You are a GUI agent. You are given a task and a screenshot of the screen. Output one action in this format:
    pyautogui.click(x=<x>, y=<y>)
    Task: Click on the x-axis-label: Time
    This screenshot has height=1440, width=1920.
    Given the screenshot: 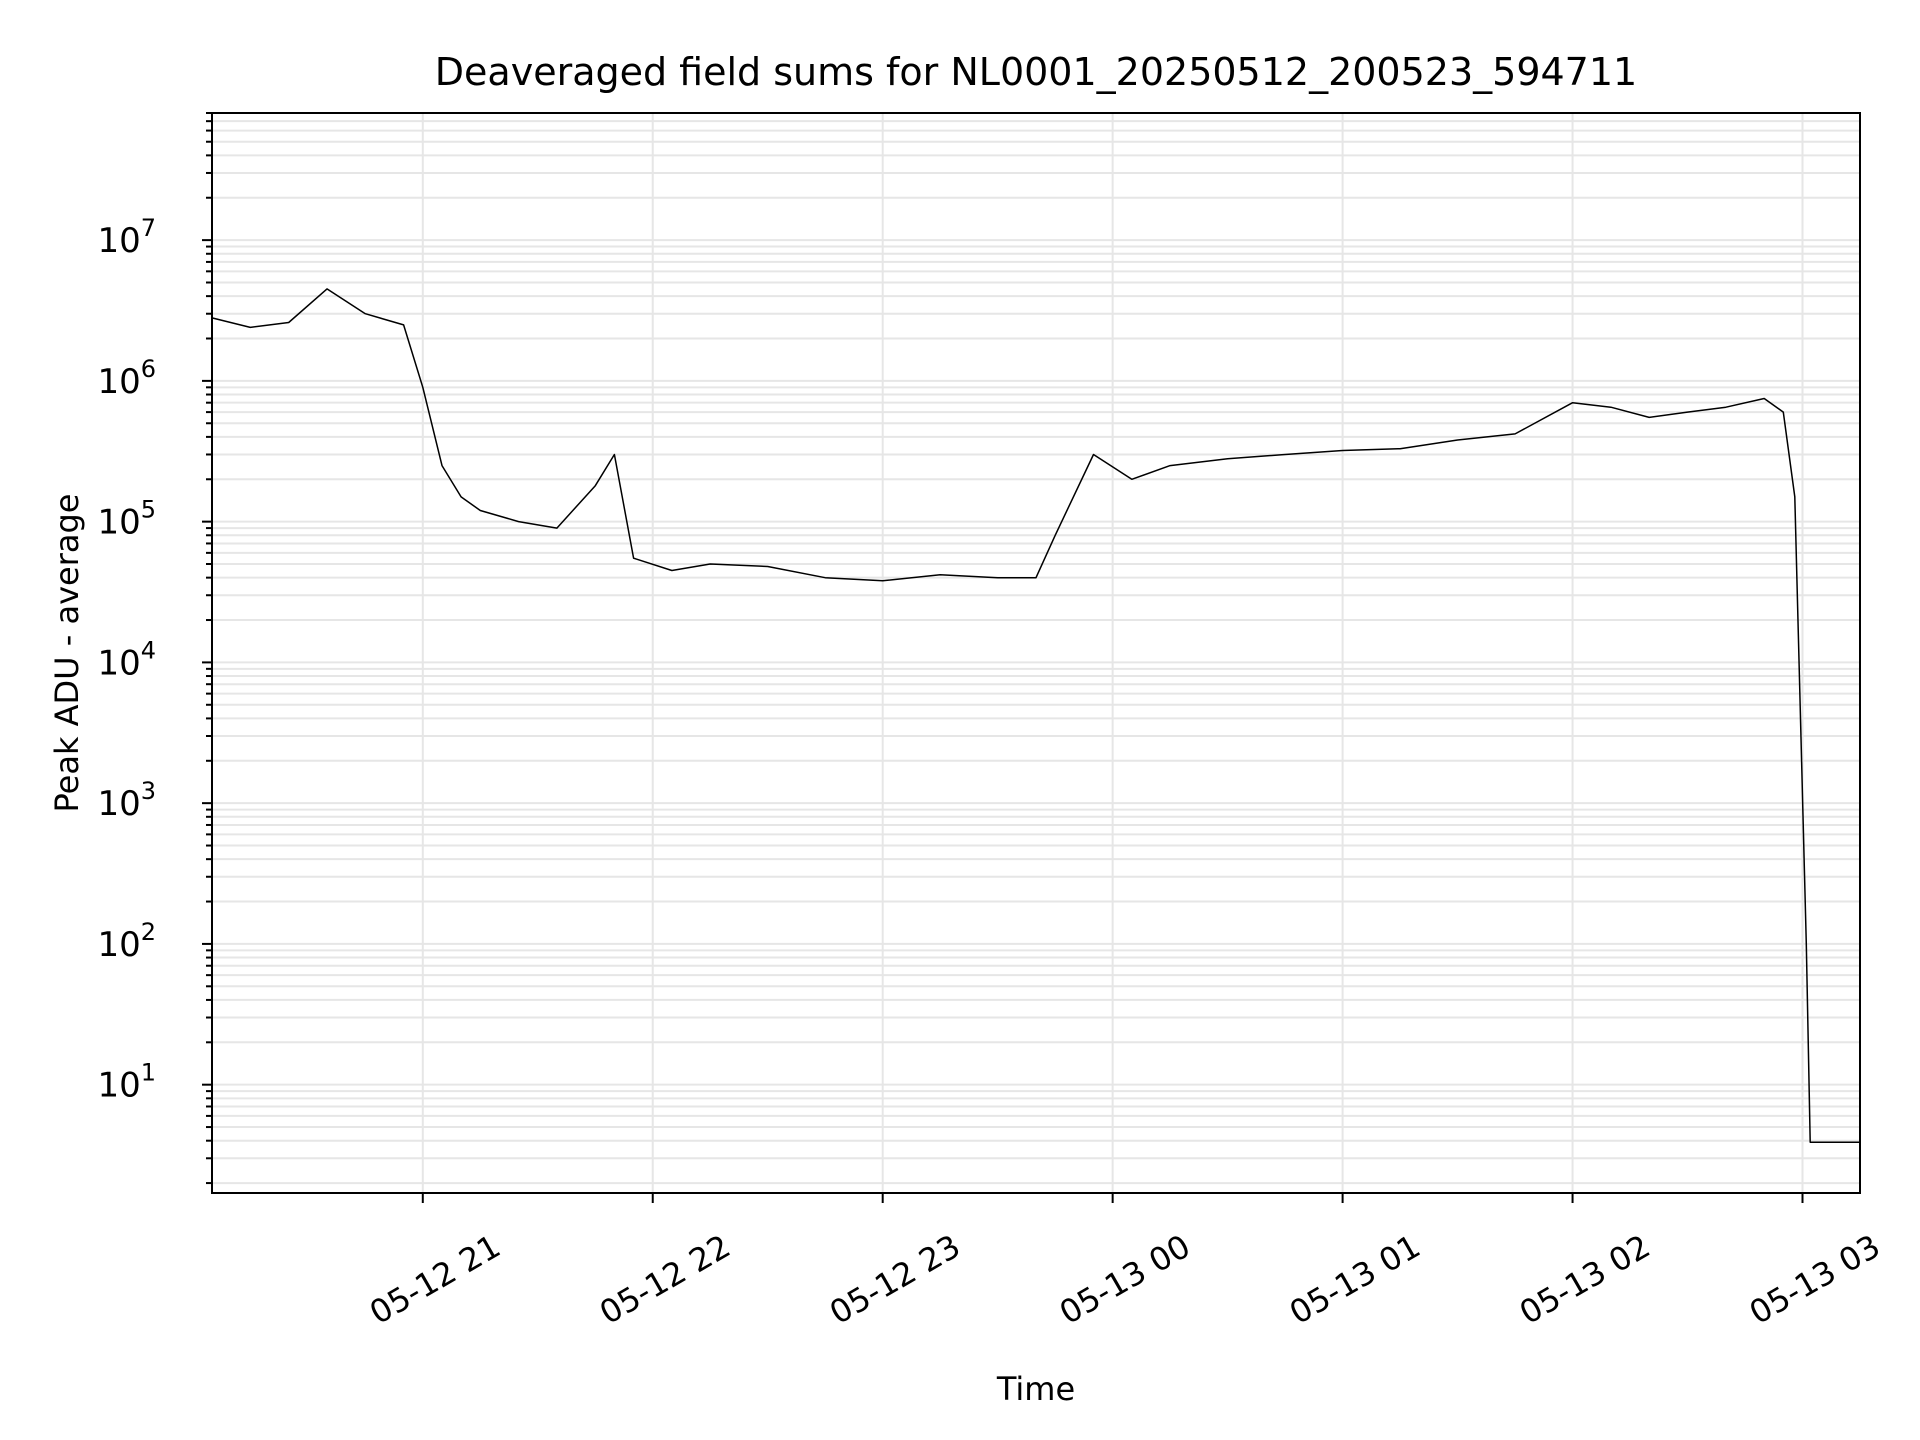 What is the action you would take?
    pyautogui.click(x=1035, y=1389)
    